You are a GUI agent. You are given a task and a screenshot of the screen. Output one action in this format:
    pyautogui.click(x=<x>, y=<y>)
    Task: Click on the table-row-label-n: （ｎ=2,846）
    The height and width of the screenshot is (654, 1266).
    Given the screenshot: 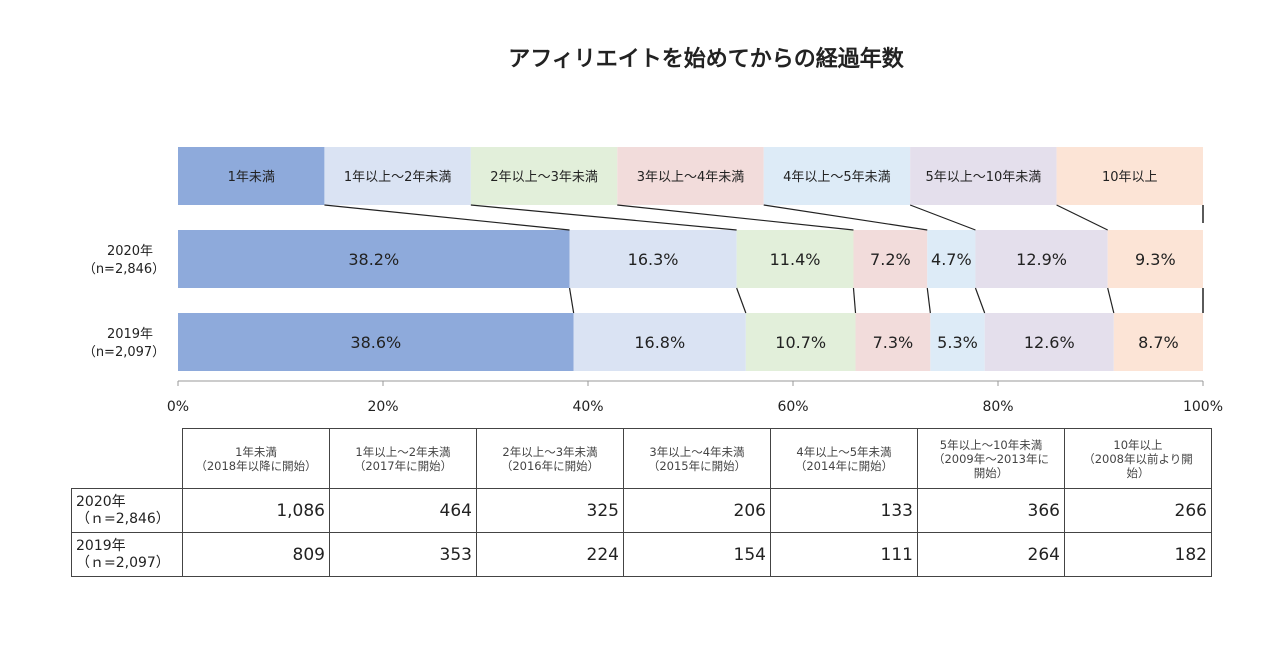 What is the action you would take?
    pyautogui.click(x=123, y=518)
    